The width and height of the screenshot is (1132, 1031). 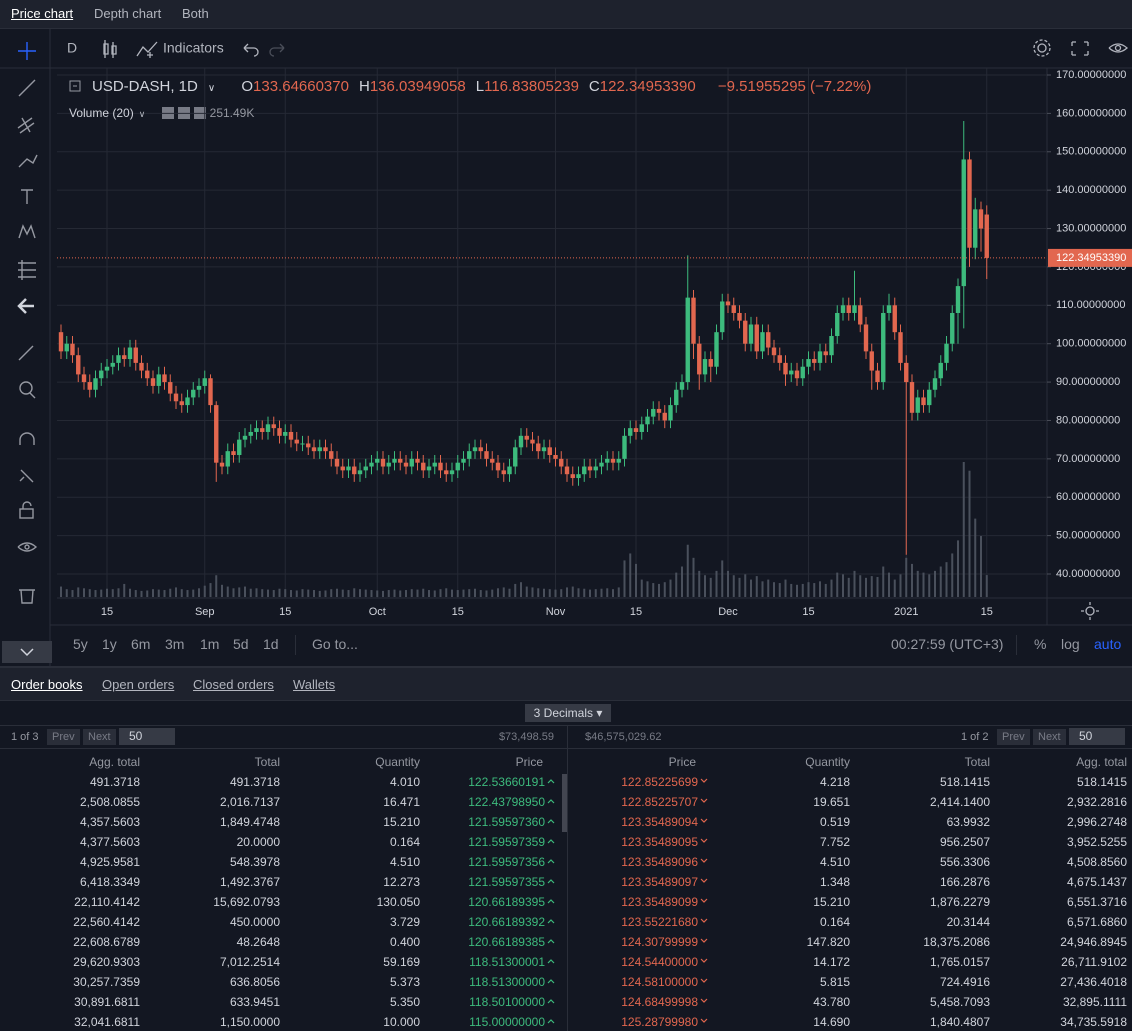 I want to click on interval: D, so click(x=72, y=48).